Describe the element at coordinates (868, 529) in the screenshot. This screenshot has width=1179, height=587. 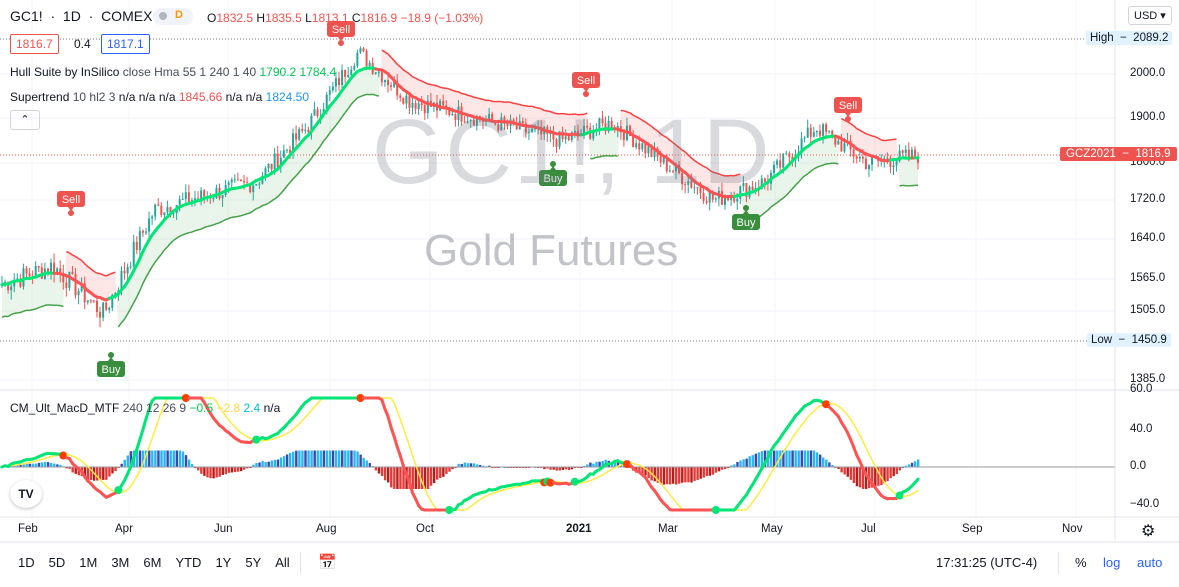
I see `time-tick-label: Jul` at that location.